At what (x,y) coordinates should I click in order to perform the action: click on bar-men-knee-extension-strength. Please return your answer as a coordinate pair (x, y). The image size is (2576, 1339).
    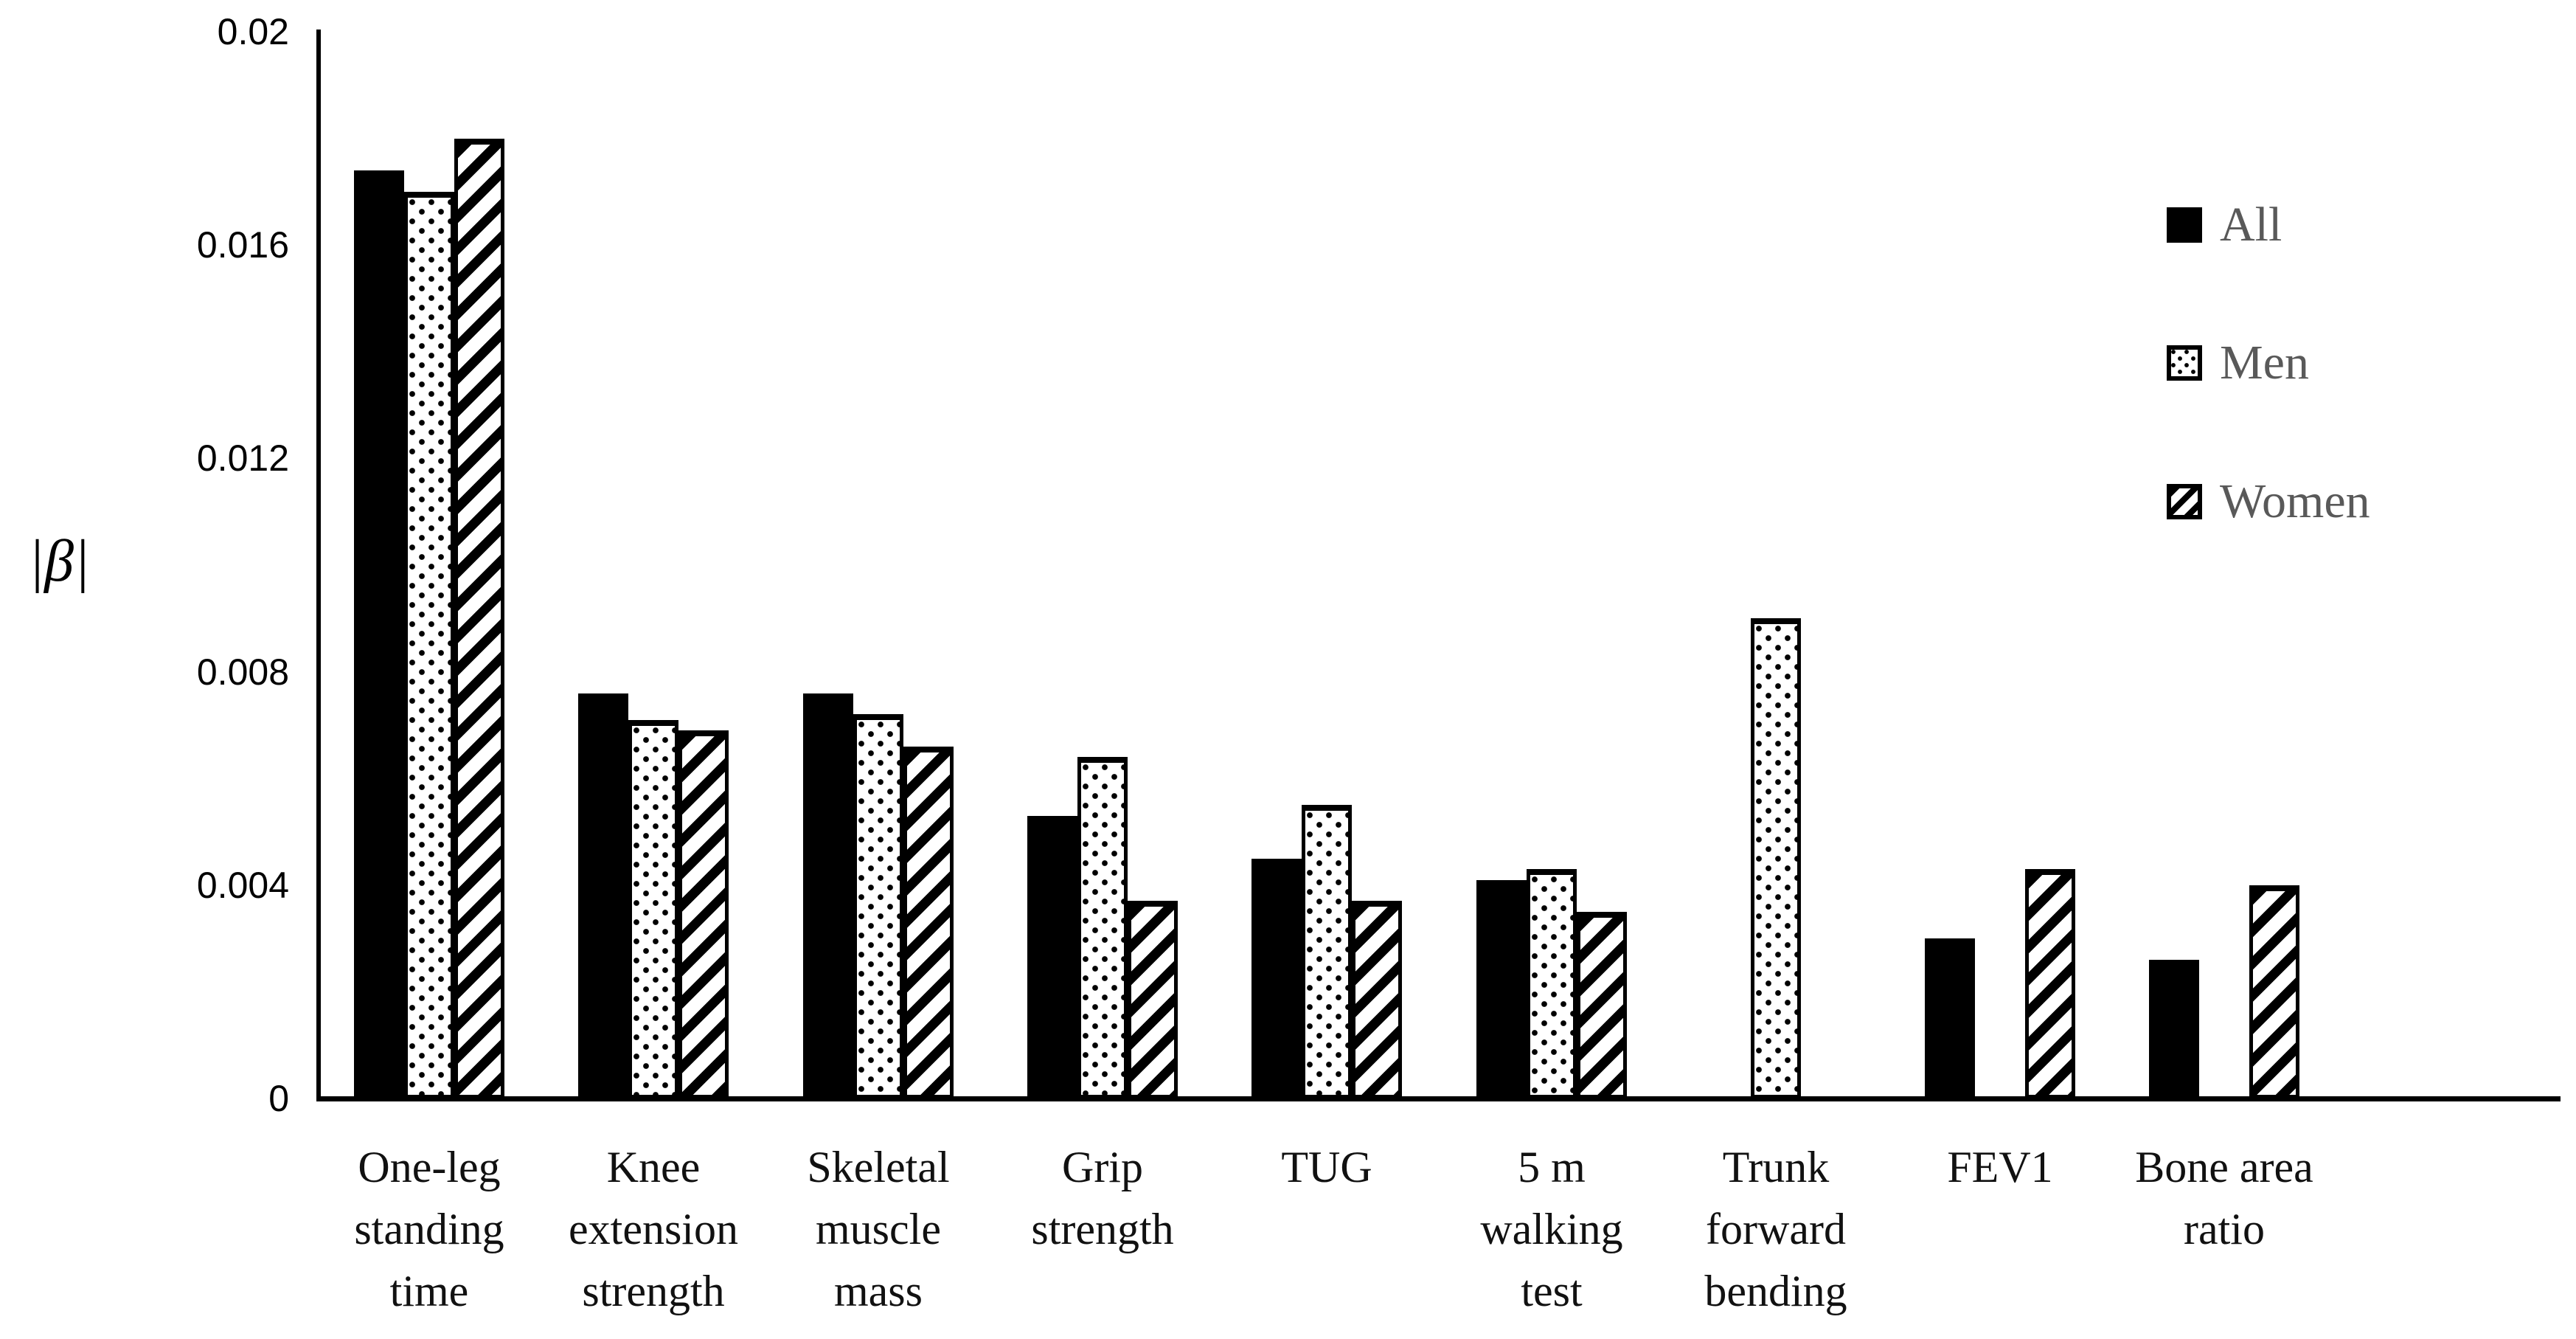
    Looking at the image, I should click on (653, 909).